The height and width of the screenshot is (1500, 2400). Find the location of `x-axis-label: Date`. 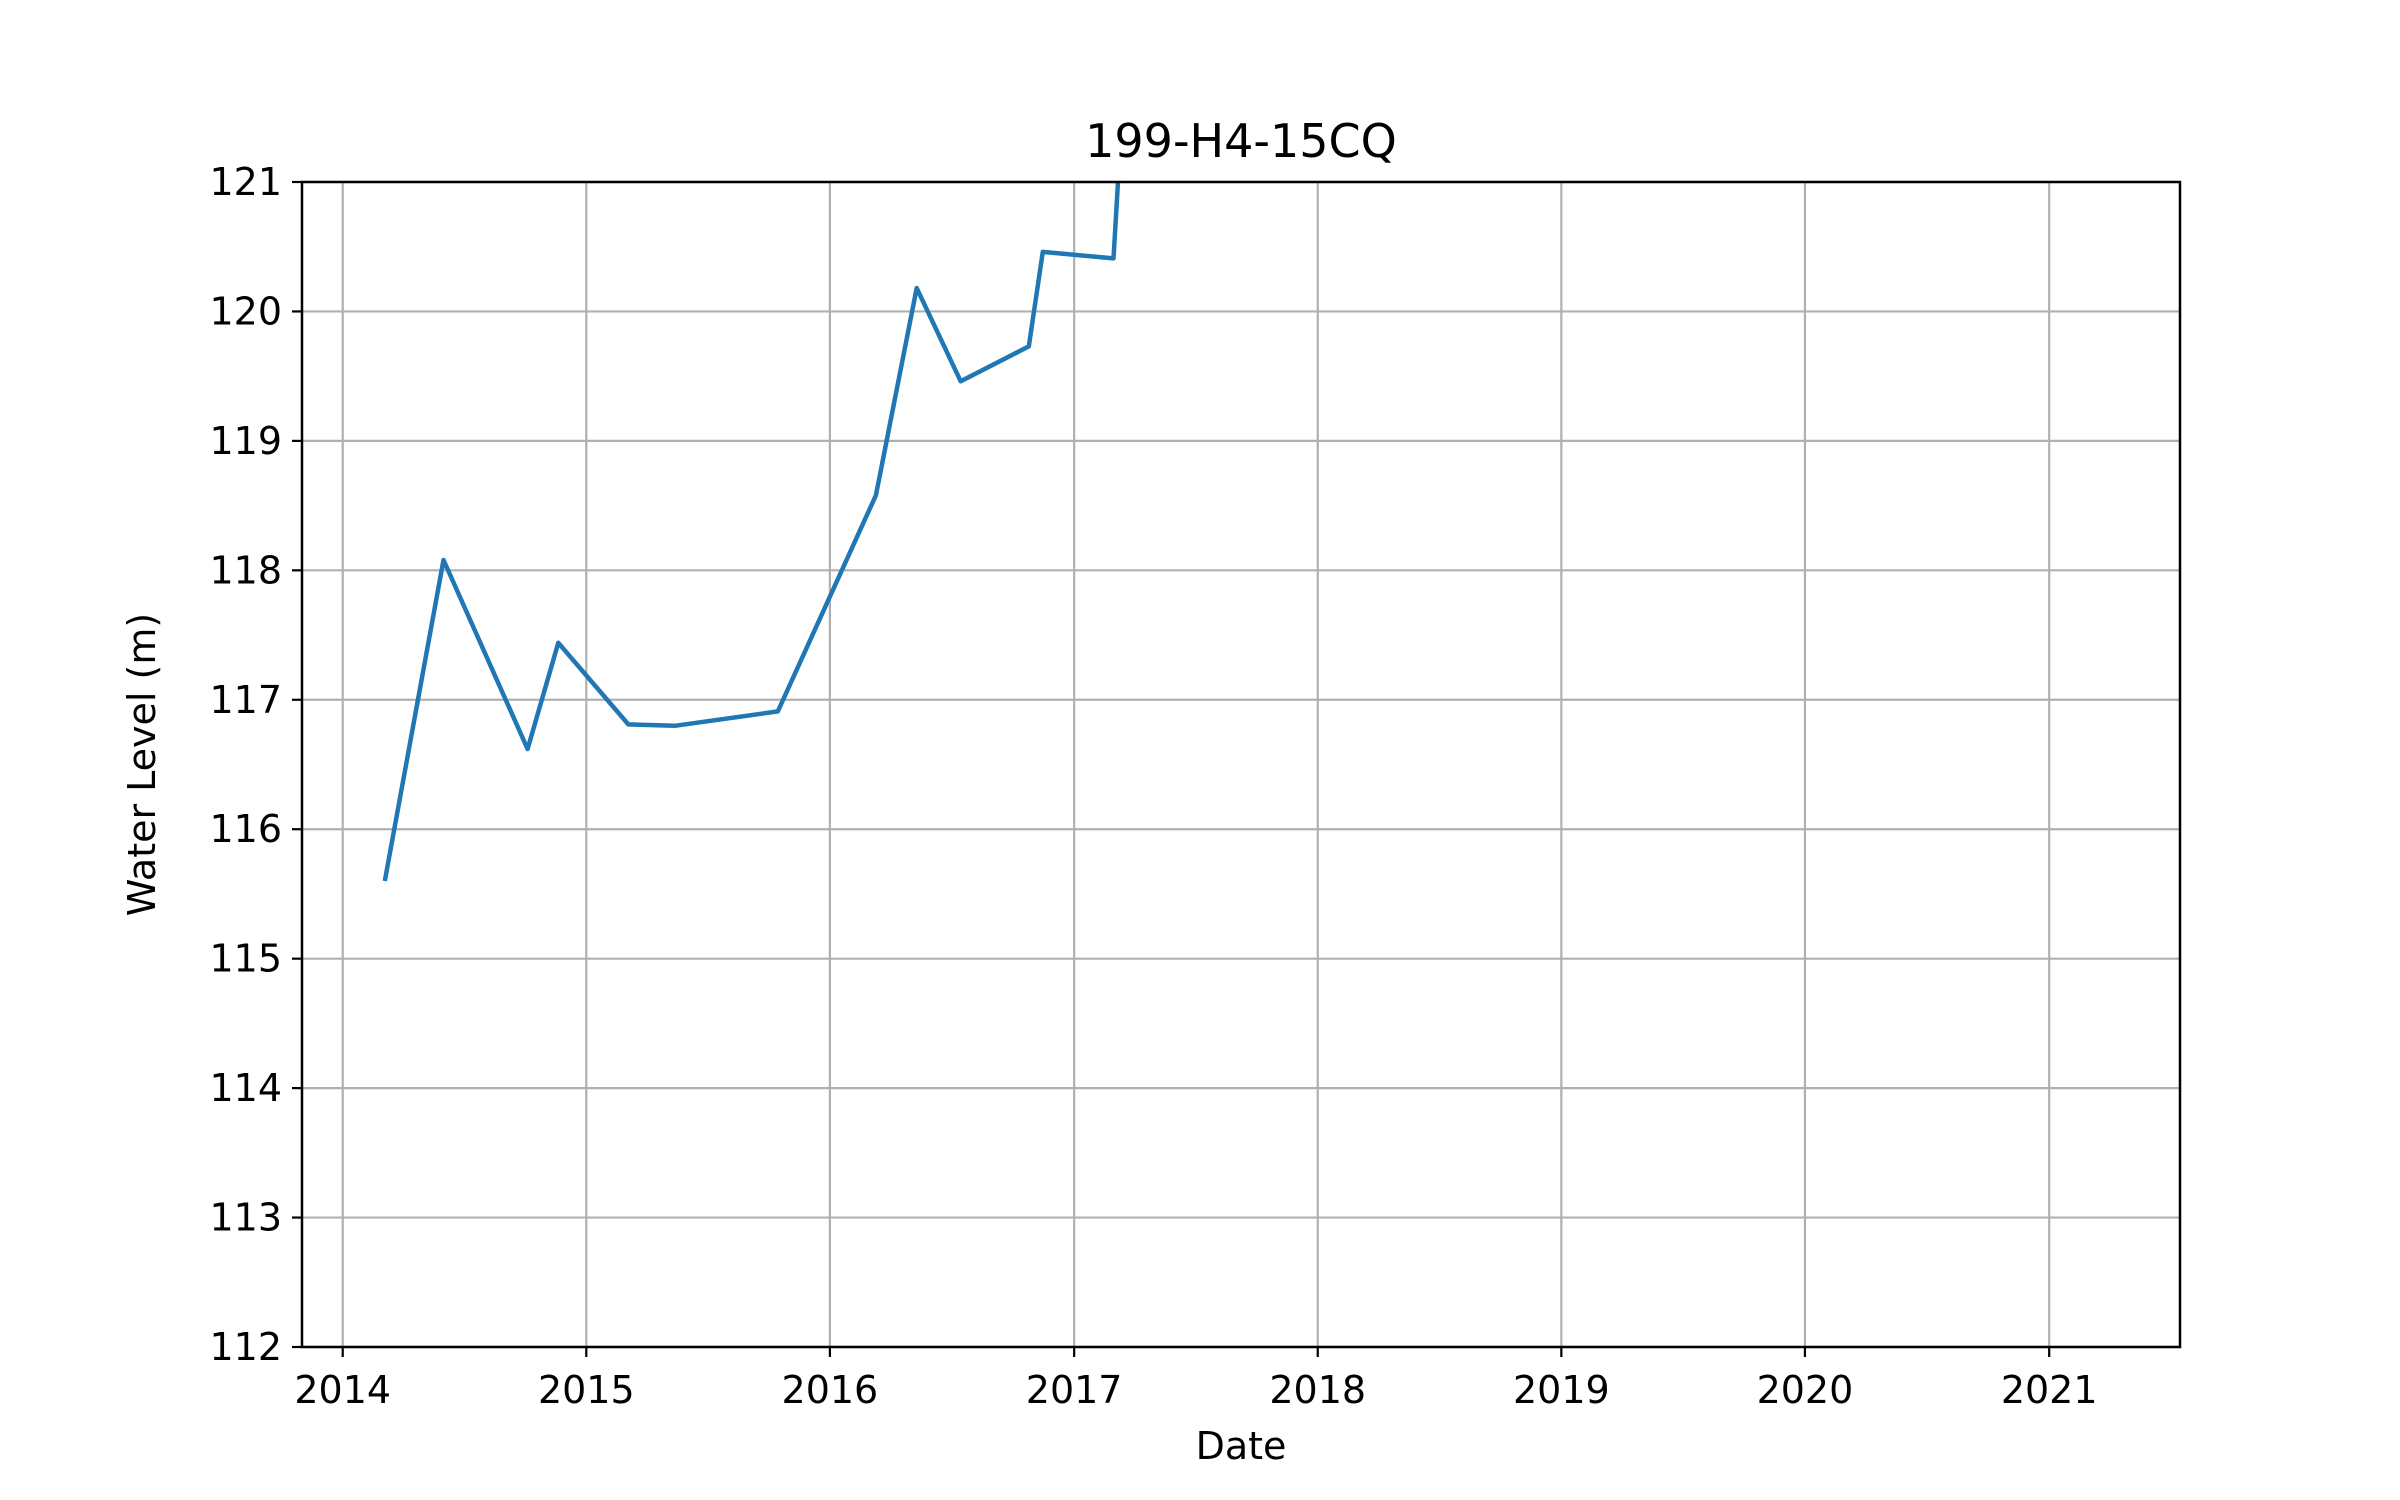

x-axis-label: Date is located at coordinates (1241, 1446).